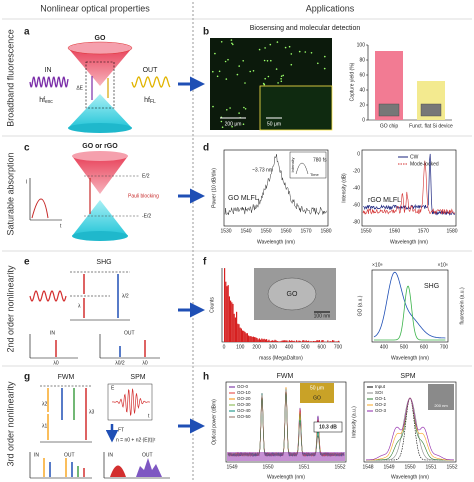  What do you see at coordinates (231, 467) in the screenshot?
I see `x-tick-label: 1549` at bounding box center [231, 467].